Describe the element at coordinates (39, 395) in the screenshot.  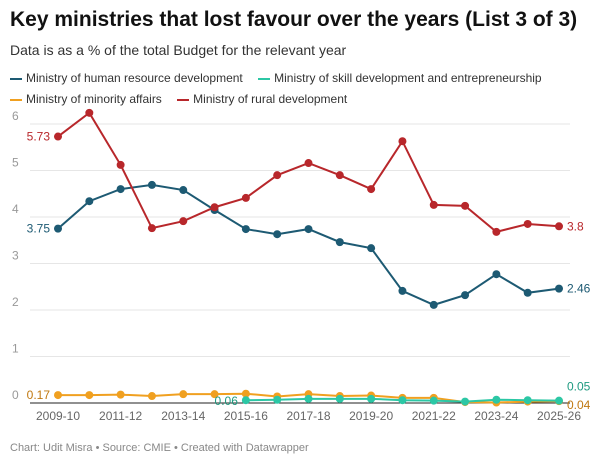
I see `start-value-label: 0.17` at that location.